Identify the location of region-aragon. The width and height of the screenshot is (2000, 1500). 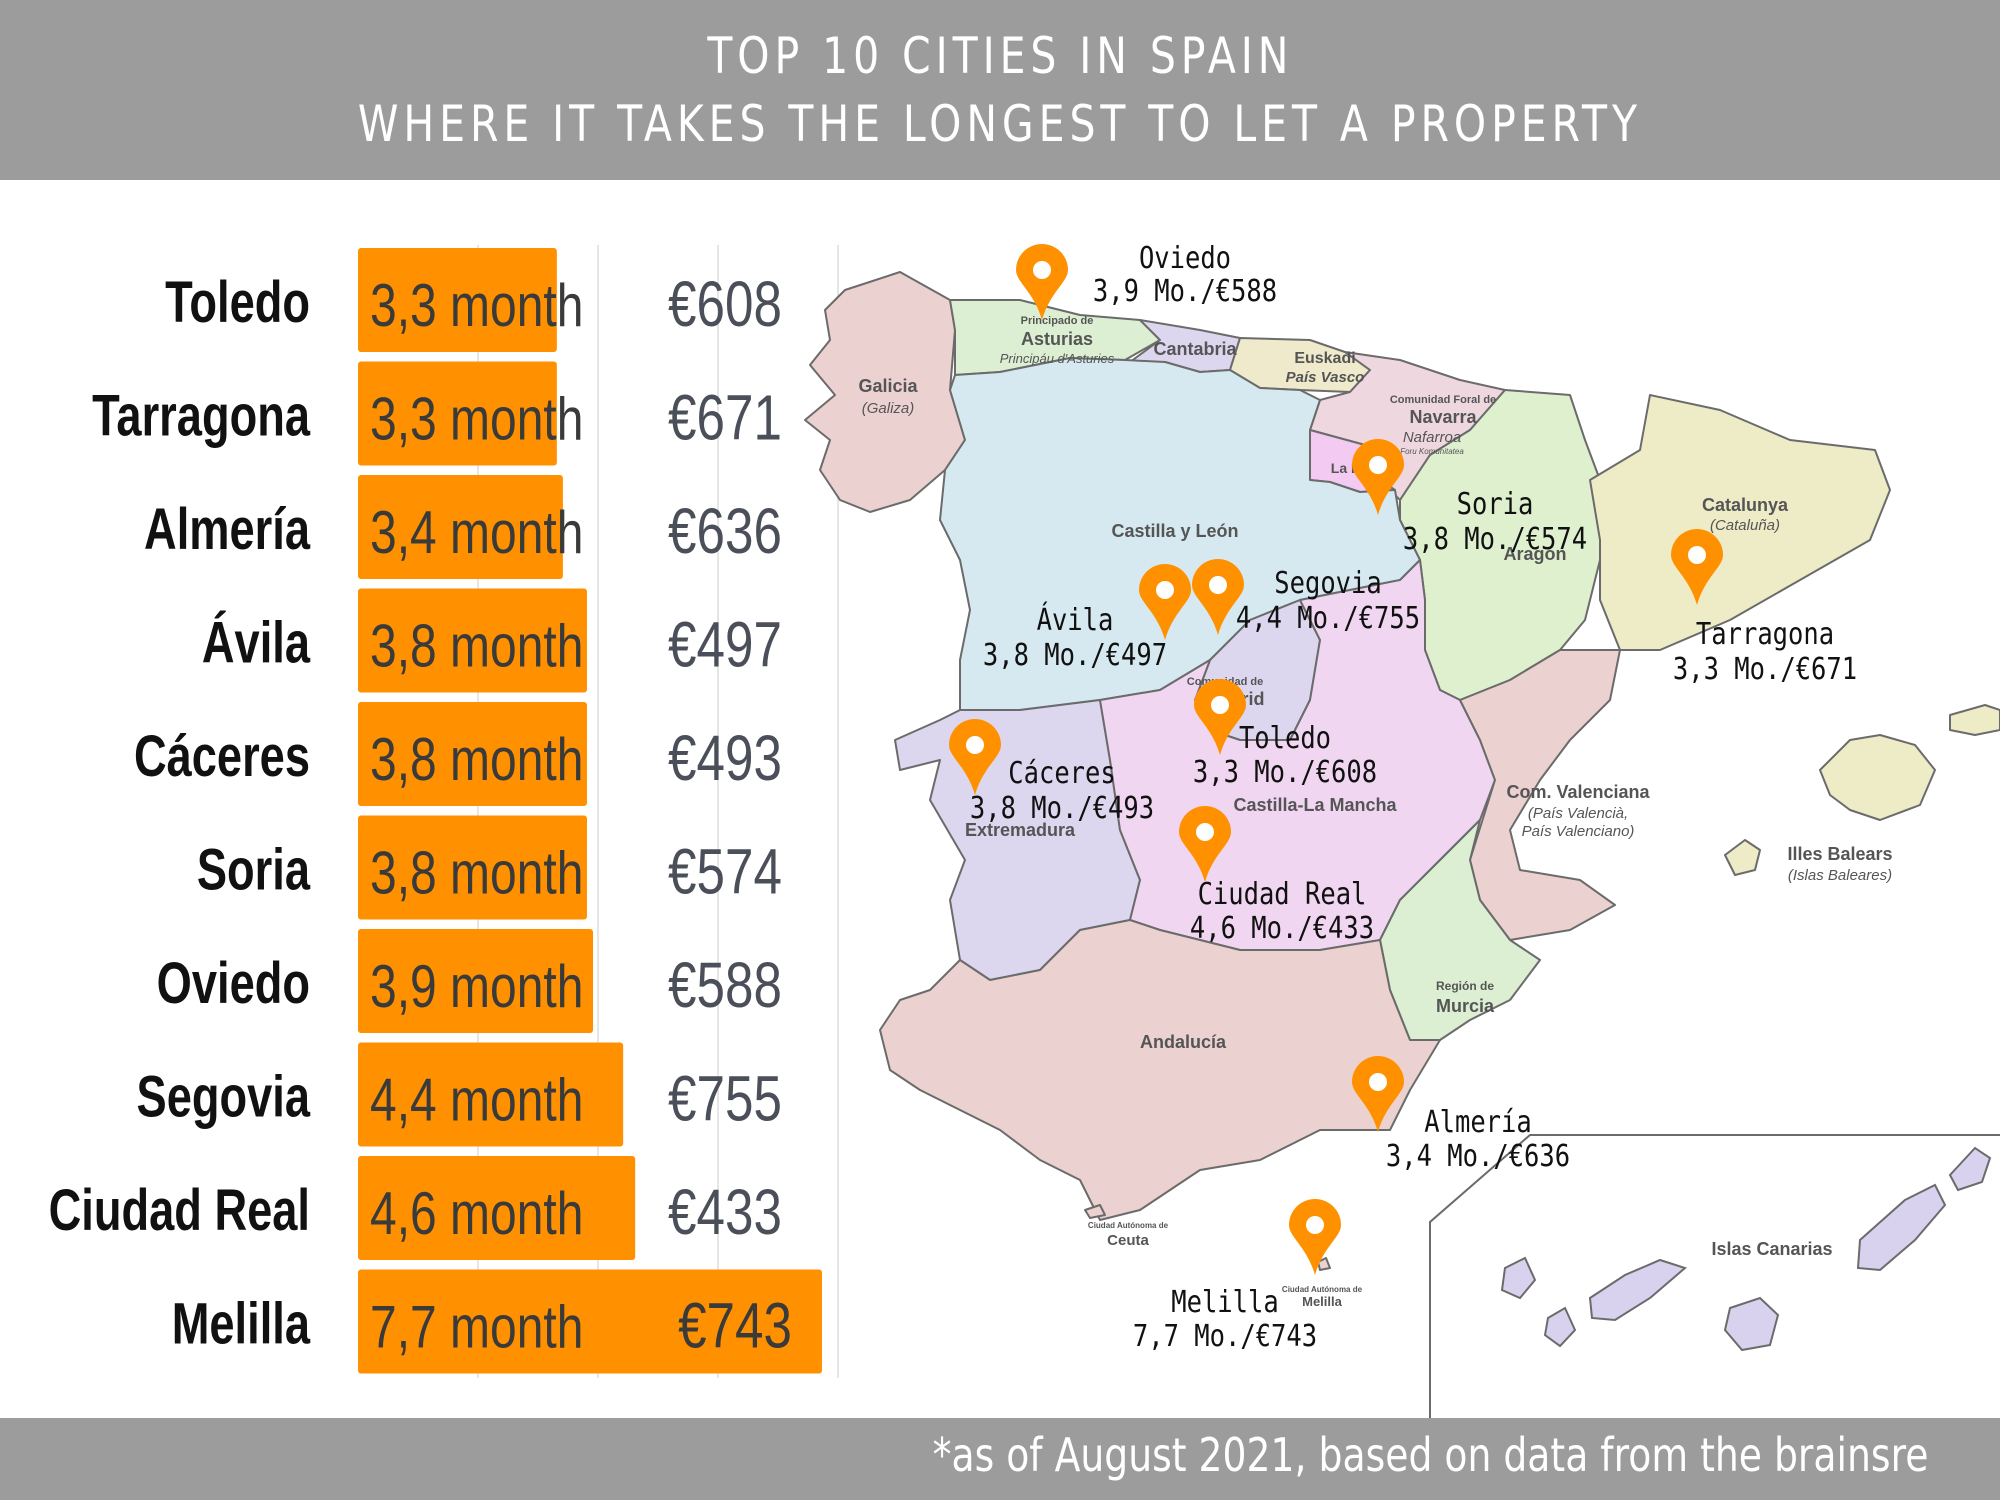
(1500, 545).